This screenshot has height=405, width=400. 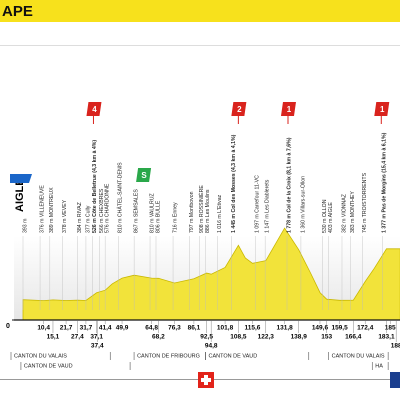 I want to click on title-band, so click(x=200, y=11).